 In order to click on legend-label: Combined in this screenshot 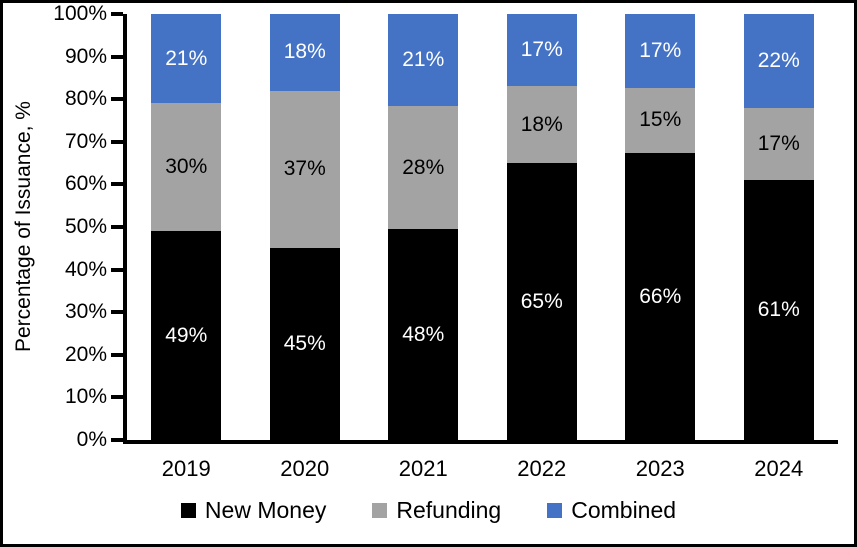, I will do `click(624, 509)`.